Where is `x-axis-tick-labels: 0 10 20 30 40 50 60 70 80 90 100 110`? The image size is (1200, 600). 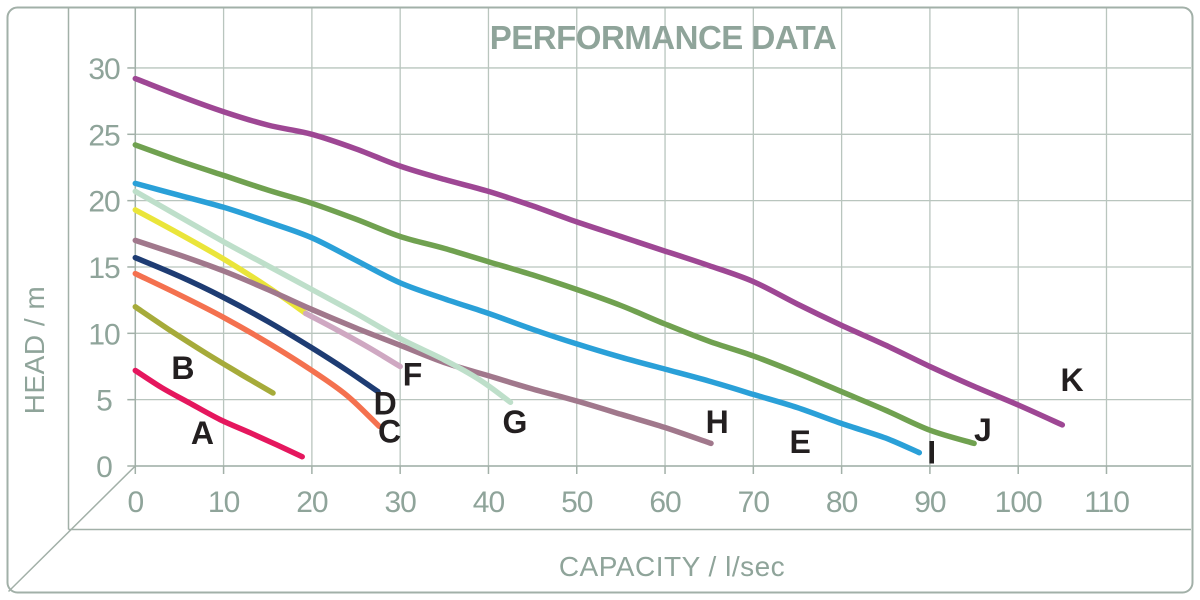
x-axis-tick-labels: 0 10 20 30 40 50 60 70 80 90 100 110 is located at coordinates (628, 502).